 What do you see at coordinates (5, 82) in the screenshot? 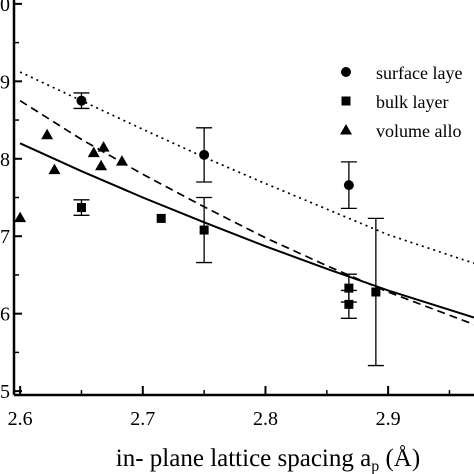
I see `y-tick-label: 9` at bounding box center [5, 82].